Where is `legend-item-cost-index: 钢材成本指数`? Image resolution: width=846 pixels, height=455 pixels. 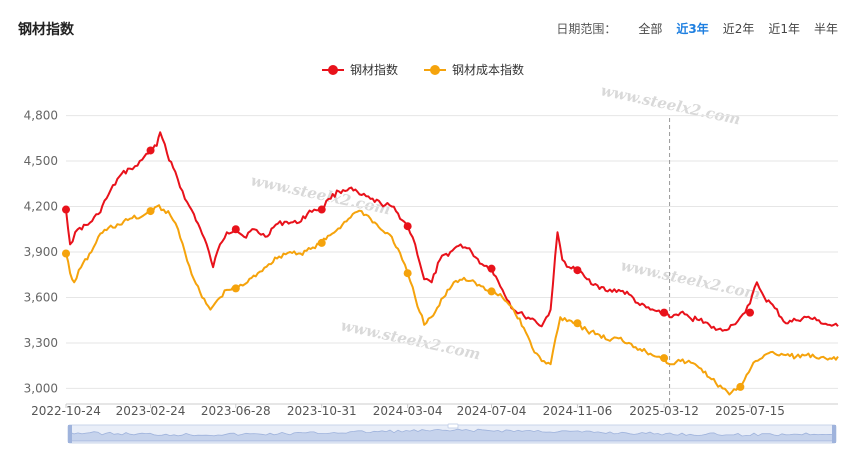
legend-item-cost-index: 钢材成本指数 is located at coordinates (474, 69).